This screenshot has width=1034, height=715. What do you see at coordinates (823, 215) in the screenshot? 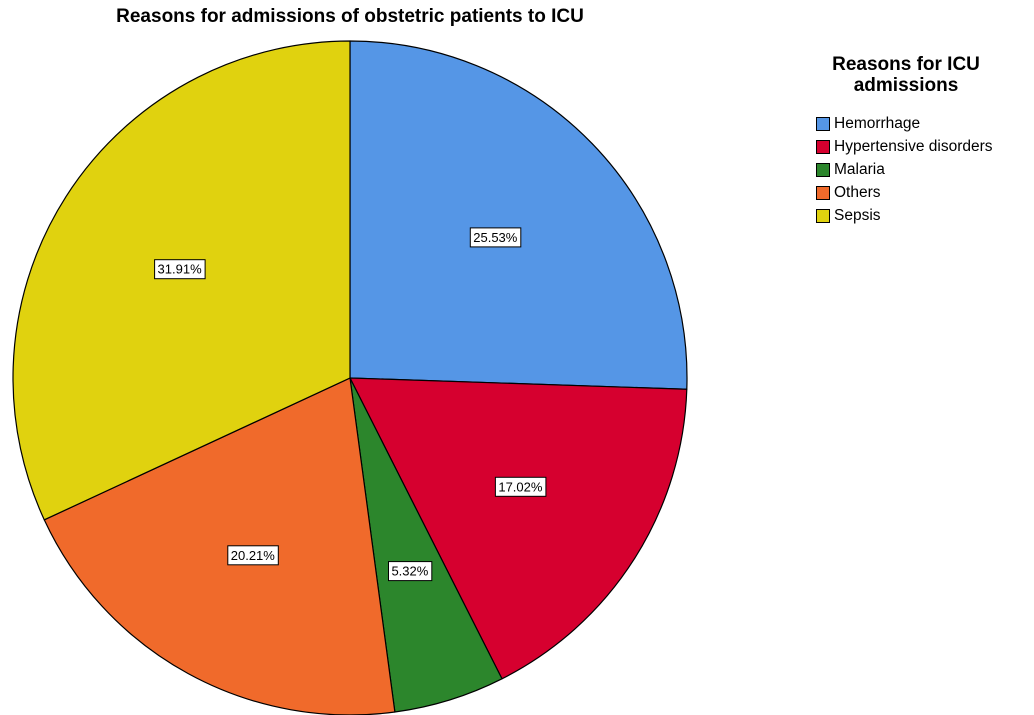
I see `legend-swatch-sepsis` at bounding box center [823, 215].